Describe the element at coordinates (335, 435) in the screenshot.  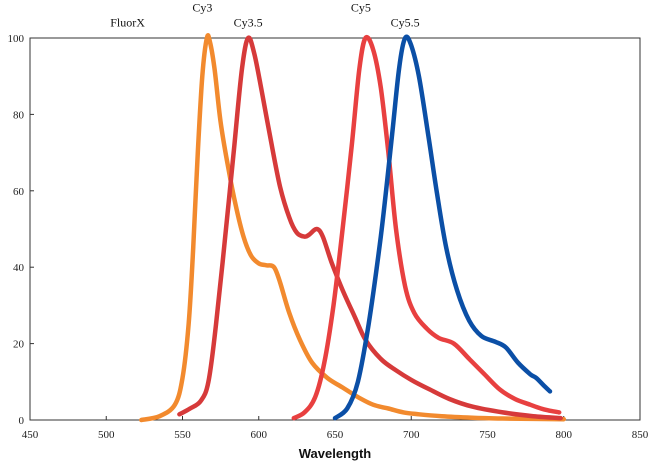
I see `x-tick-label: 650` at that location.